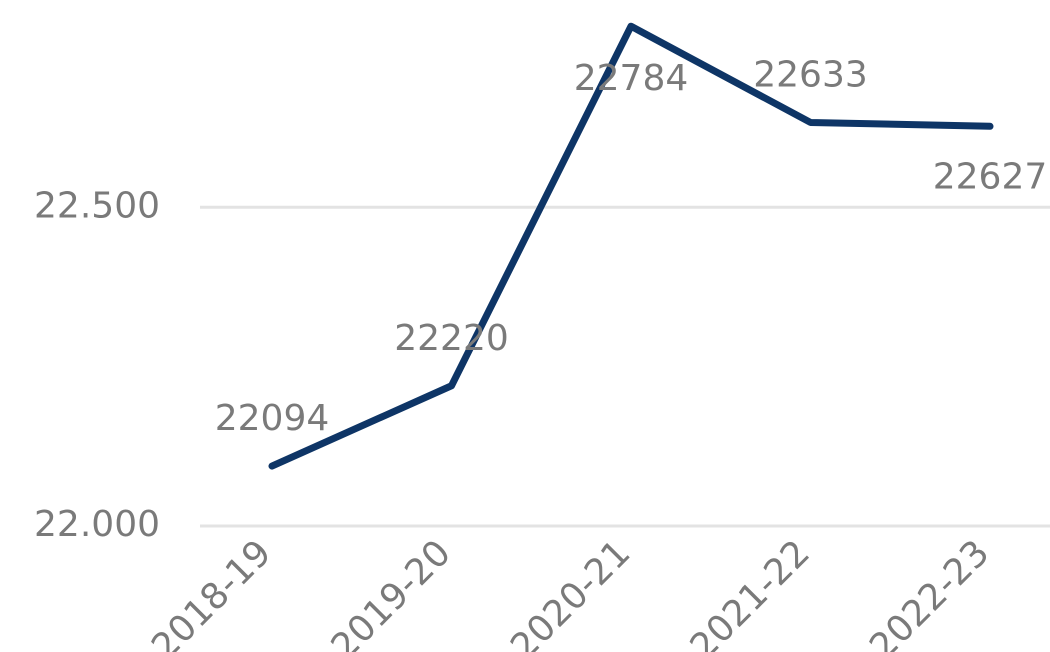  I want to click on x-tick-label: 2019-20, so click(391, 592).